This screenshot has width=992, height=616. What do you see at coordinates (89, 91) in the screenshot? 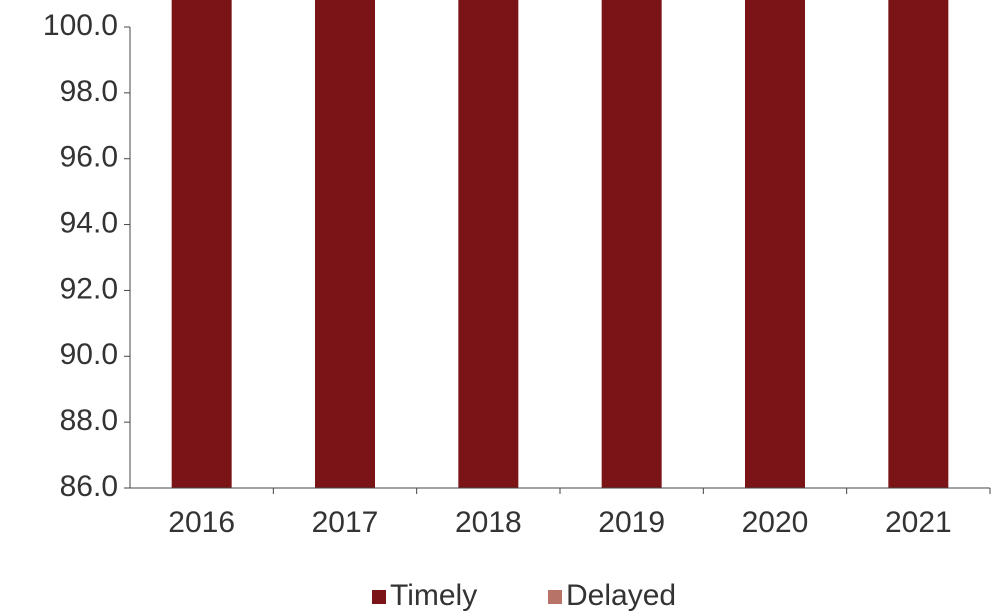
I see `y-tick-label: 98.0` at bounding box center [89, 91].